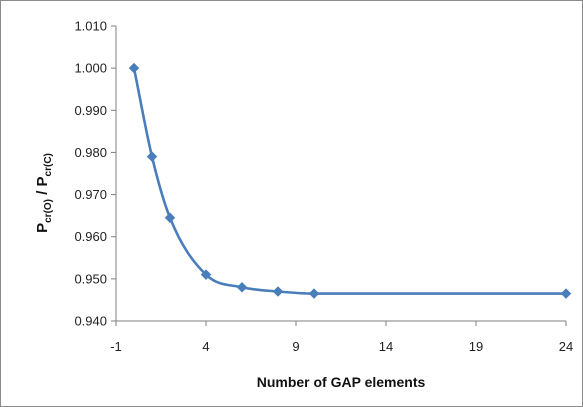 The image size is (583, 407). What do you see at coordinates (42, 228) in the screenshot?
I see `y-axis-title-p1: P` at bounding box center [42, 228].